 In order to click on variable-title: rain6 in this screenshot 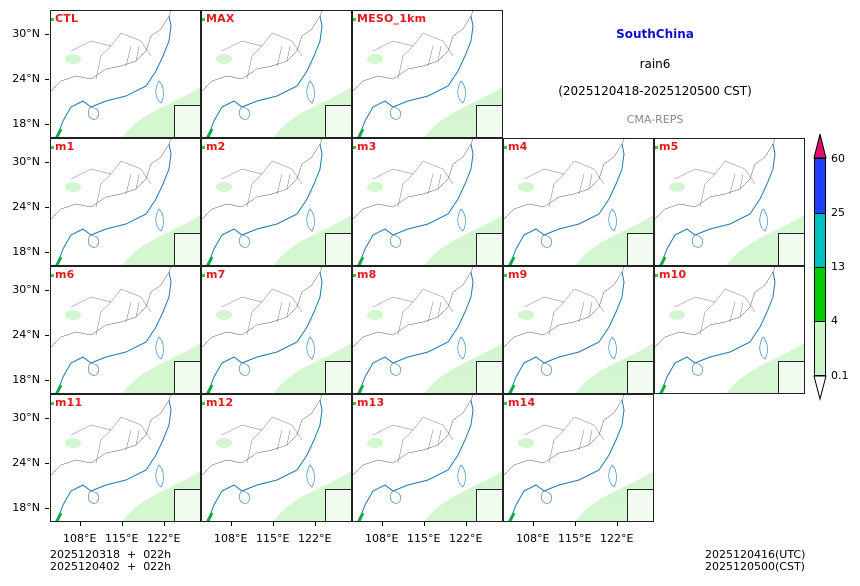, I will do `click(655, 64)`.